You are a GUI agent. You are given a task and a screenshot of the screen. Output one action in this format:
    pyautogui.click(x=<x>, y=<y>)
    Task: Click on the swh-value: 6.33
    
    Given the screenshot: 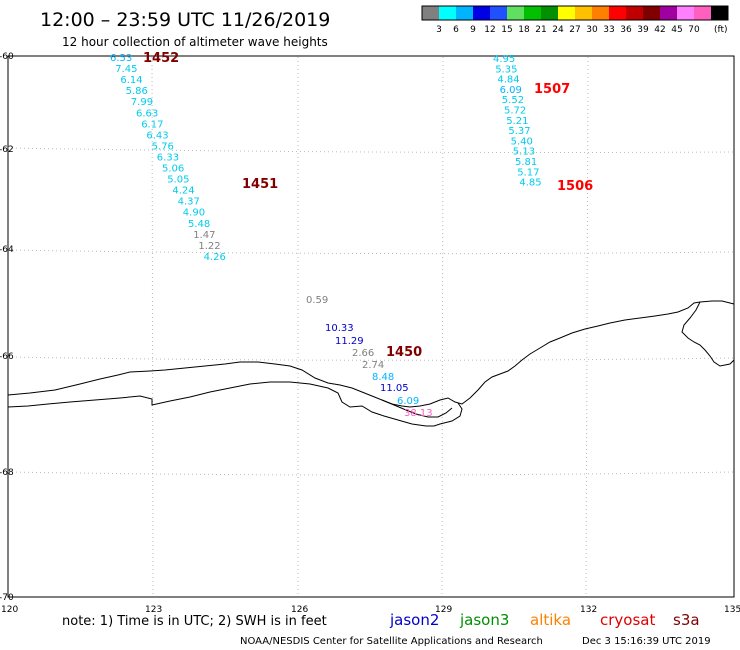 What is the action you would take?
    pyautogui.click(x=168, y=157)
    